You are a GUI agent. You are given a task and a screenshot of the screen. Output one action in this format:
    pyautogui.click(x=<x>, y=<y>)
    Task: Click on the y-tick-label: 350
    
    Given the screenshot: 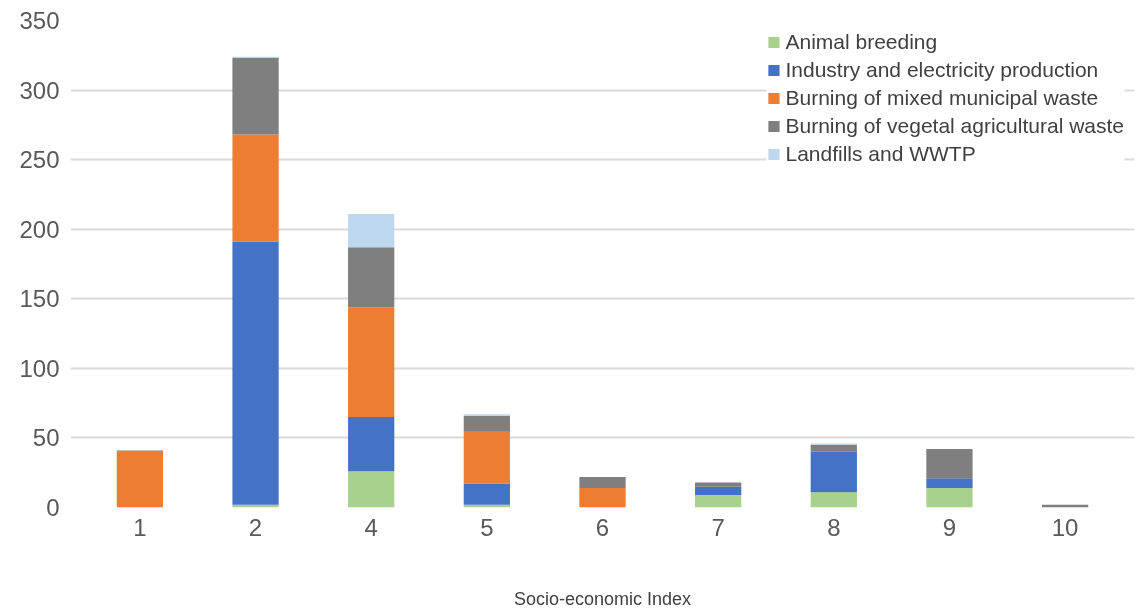 What is the action you would take?
    pyautogui.click(x=39, y=20)
    